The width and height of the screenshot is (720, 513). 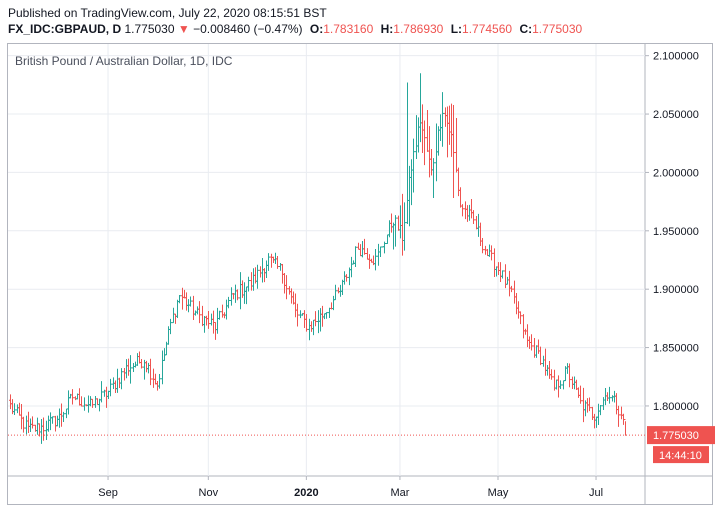 I want to click on countdown-label: 14:44:10, so click(x=680, y=456).